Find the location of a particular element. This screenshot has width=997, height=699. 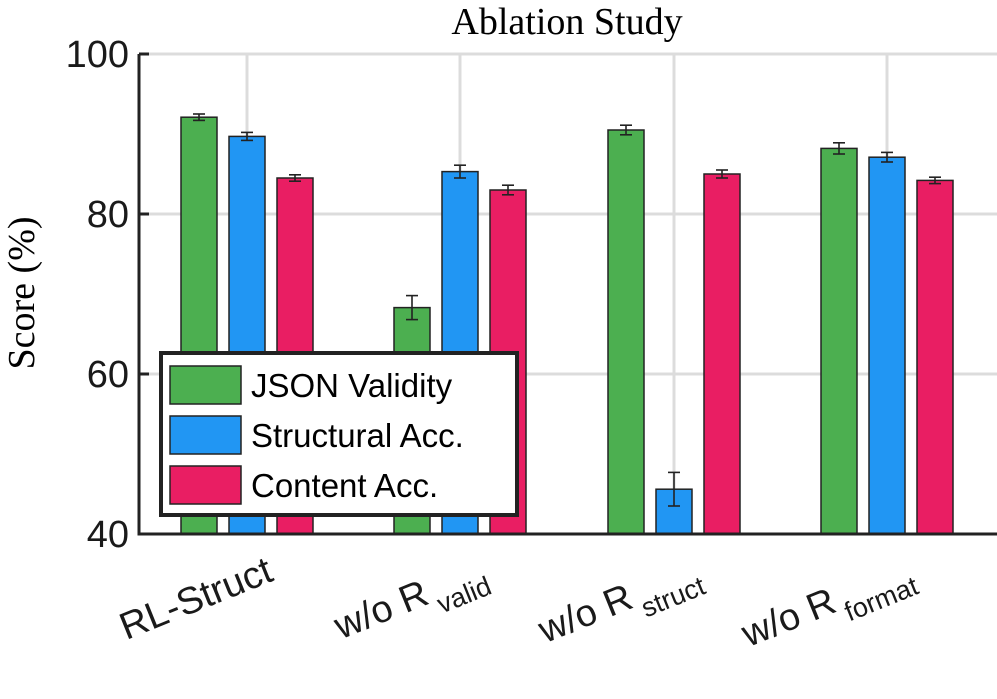

x-category-label: RL-Struct is located at coordinates (196, 598).